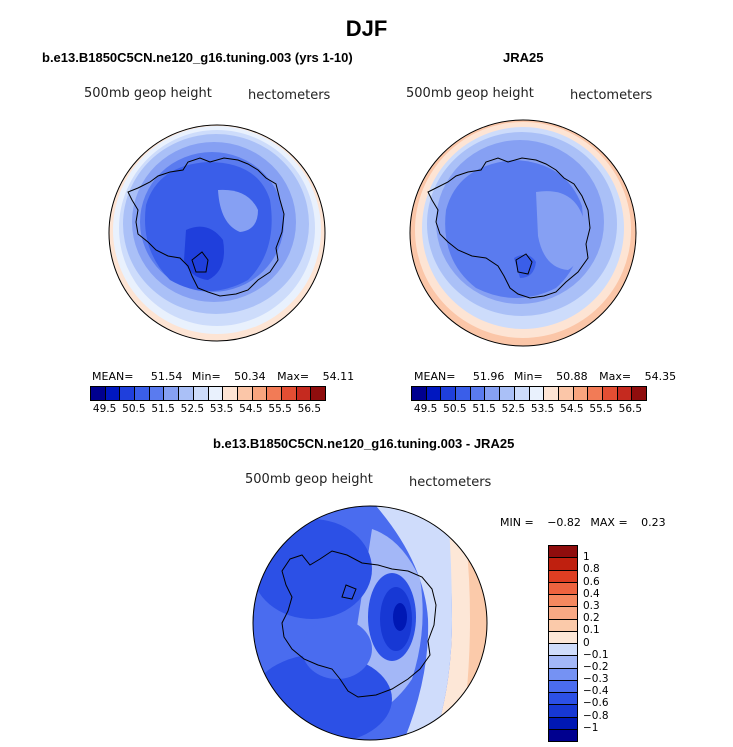 This screenshot has height=747, width=733. Describe the element at coordinates (591, 618) in the screenshot. I see `diff-tick: 0.2` at that location.